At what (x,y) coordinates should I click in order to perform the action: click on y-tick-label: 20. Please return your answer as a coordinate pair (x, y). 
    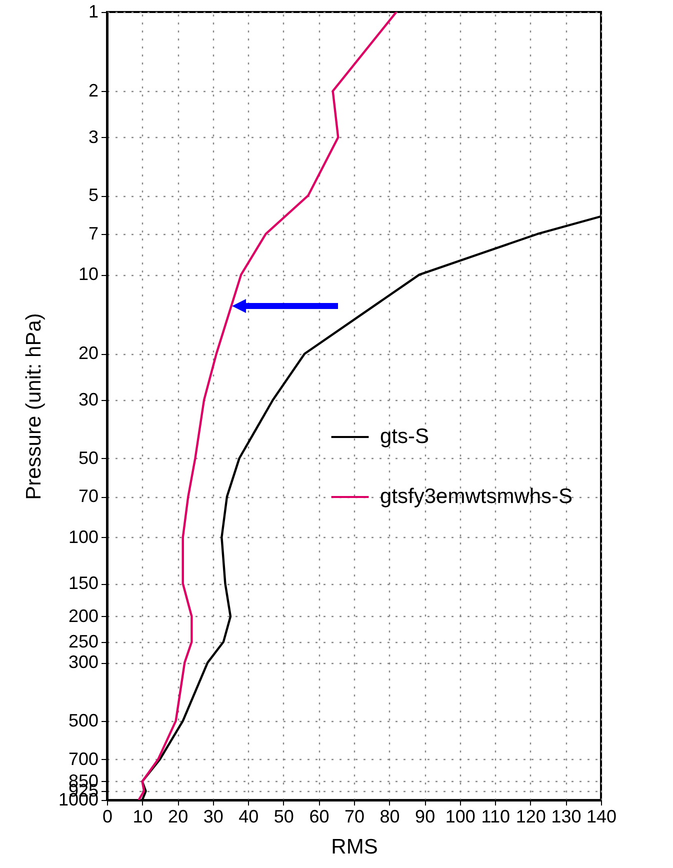
    Looking at the image, I should click on (88, 353).